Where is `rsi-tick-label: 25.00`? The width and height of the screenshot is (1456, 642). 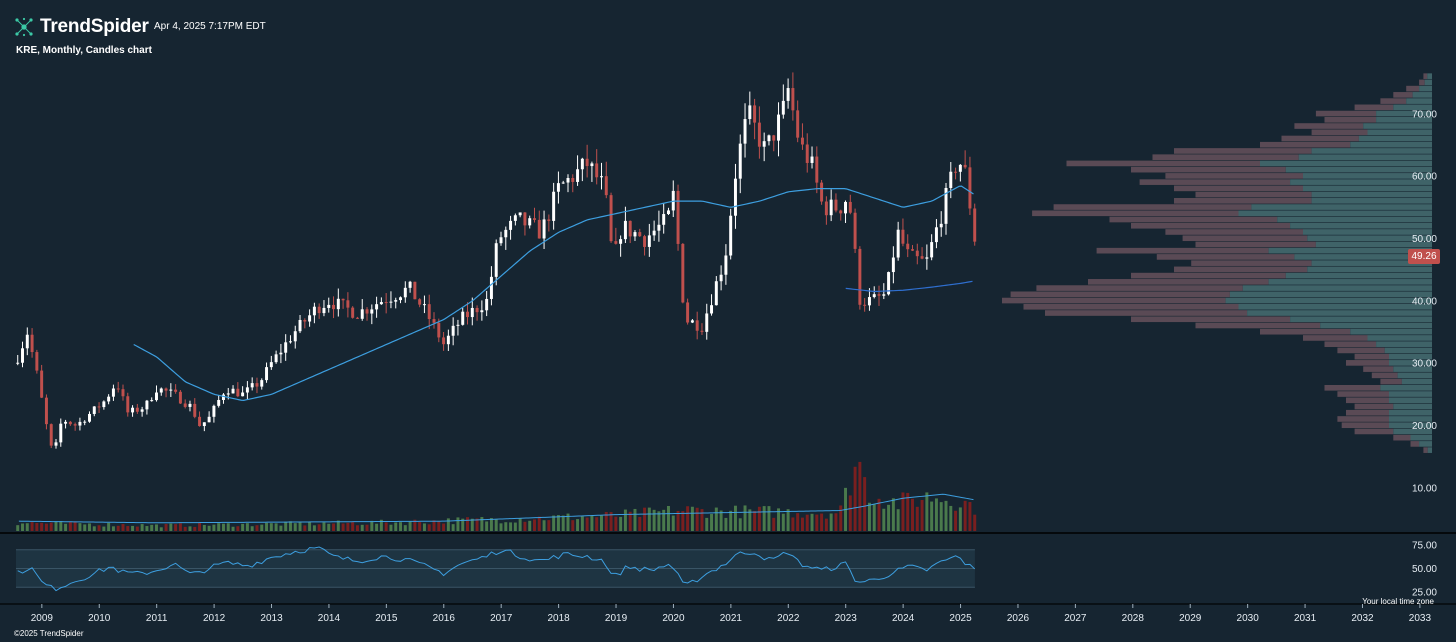
rsi-tick-label: 25.00 is located at coordinates (1424, 593).